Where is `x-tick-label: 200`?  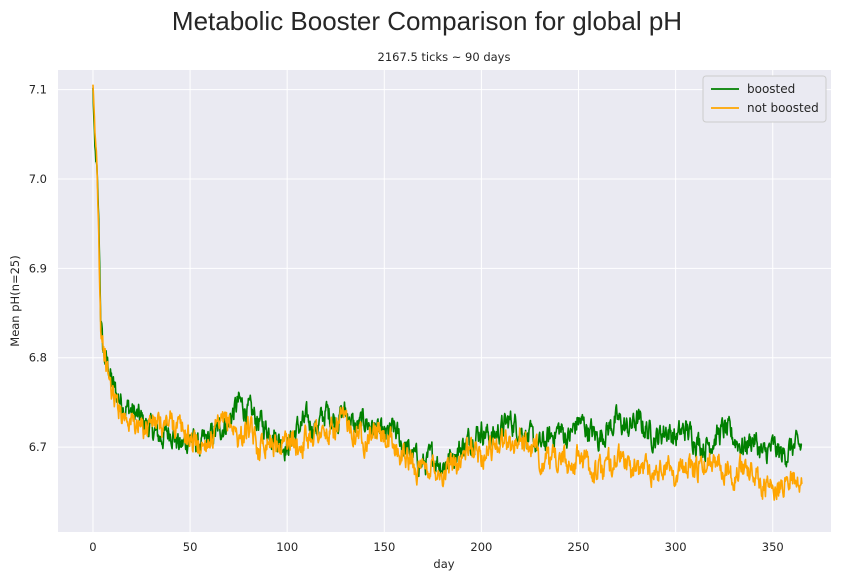
x-tick-label: 200 is located at coordinates (481, 547).